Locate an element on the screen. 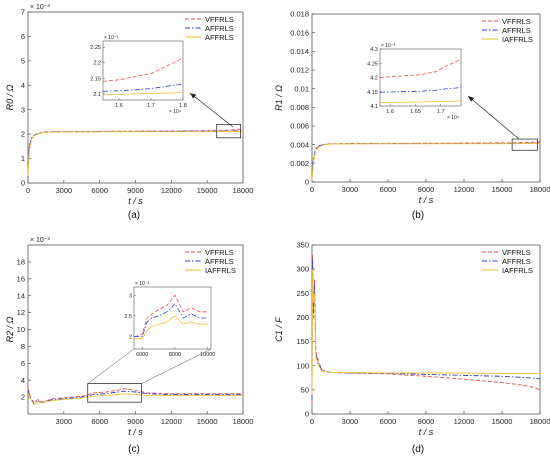 The height and width of the screenshot is (460, 550). inset-y-tick-label: 2.25 is located at coordinates (95, 48).